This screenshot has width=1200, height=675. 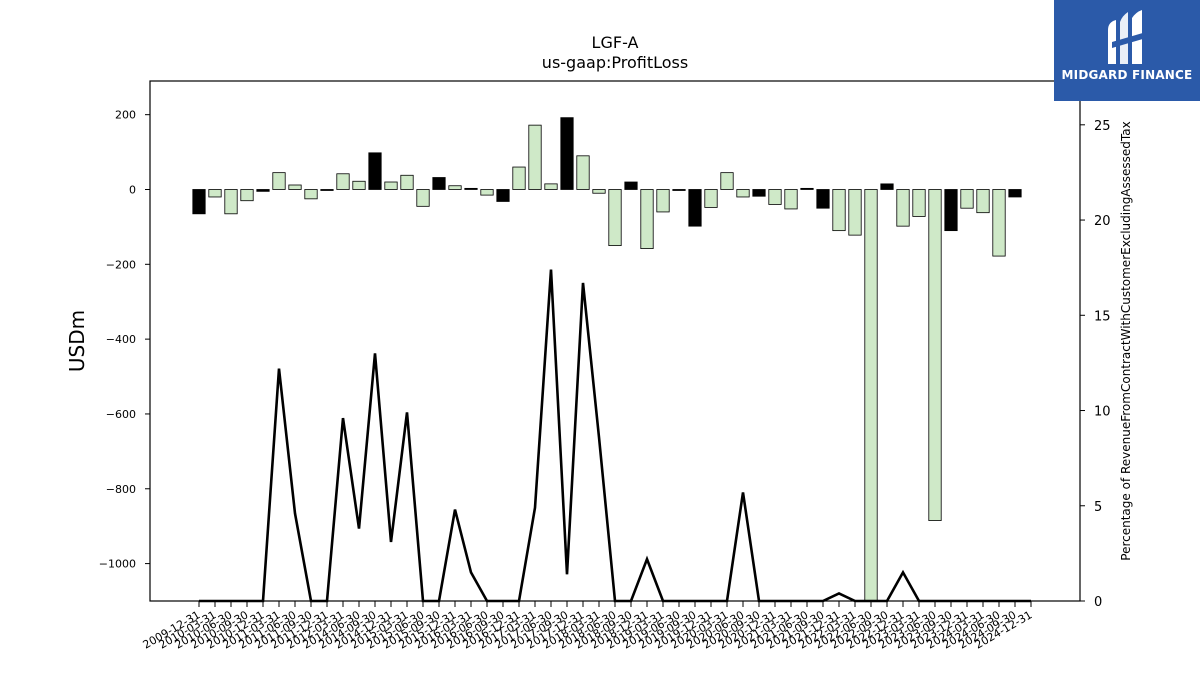 I want to click on y2-tick-label: 25, so click(x=1102, y=126).